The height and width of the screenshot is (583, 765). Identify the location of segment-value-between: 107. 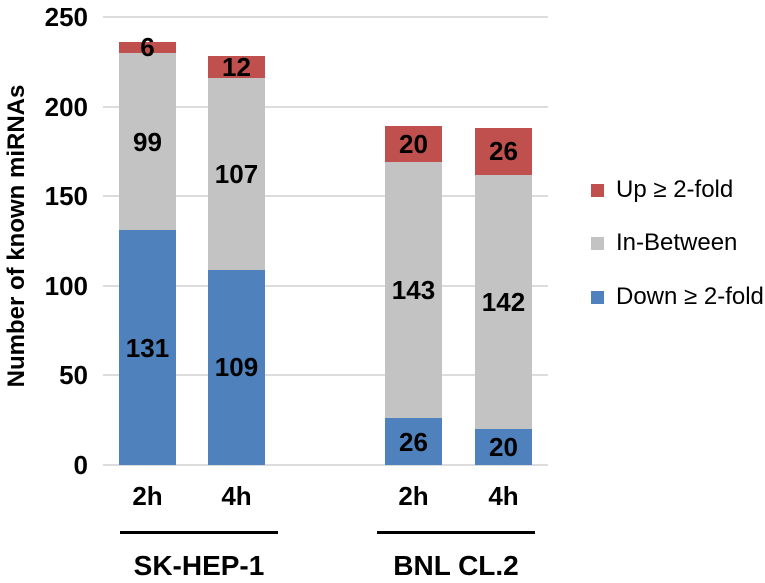
(236, 173).